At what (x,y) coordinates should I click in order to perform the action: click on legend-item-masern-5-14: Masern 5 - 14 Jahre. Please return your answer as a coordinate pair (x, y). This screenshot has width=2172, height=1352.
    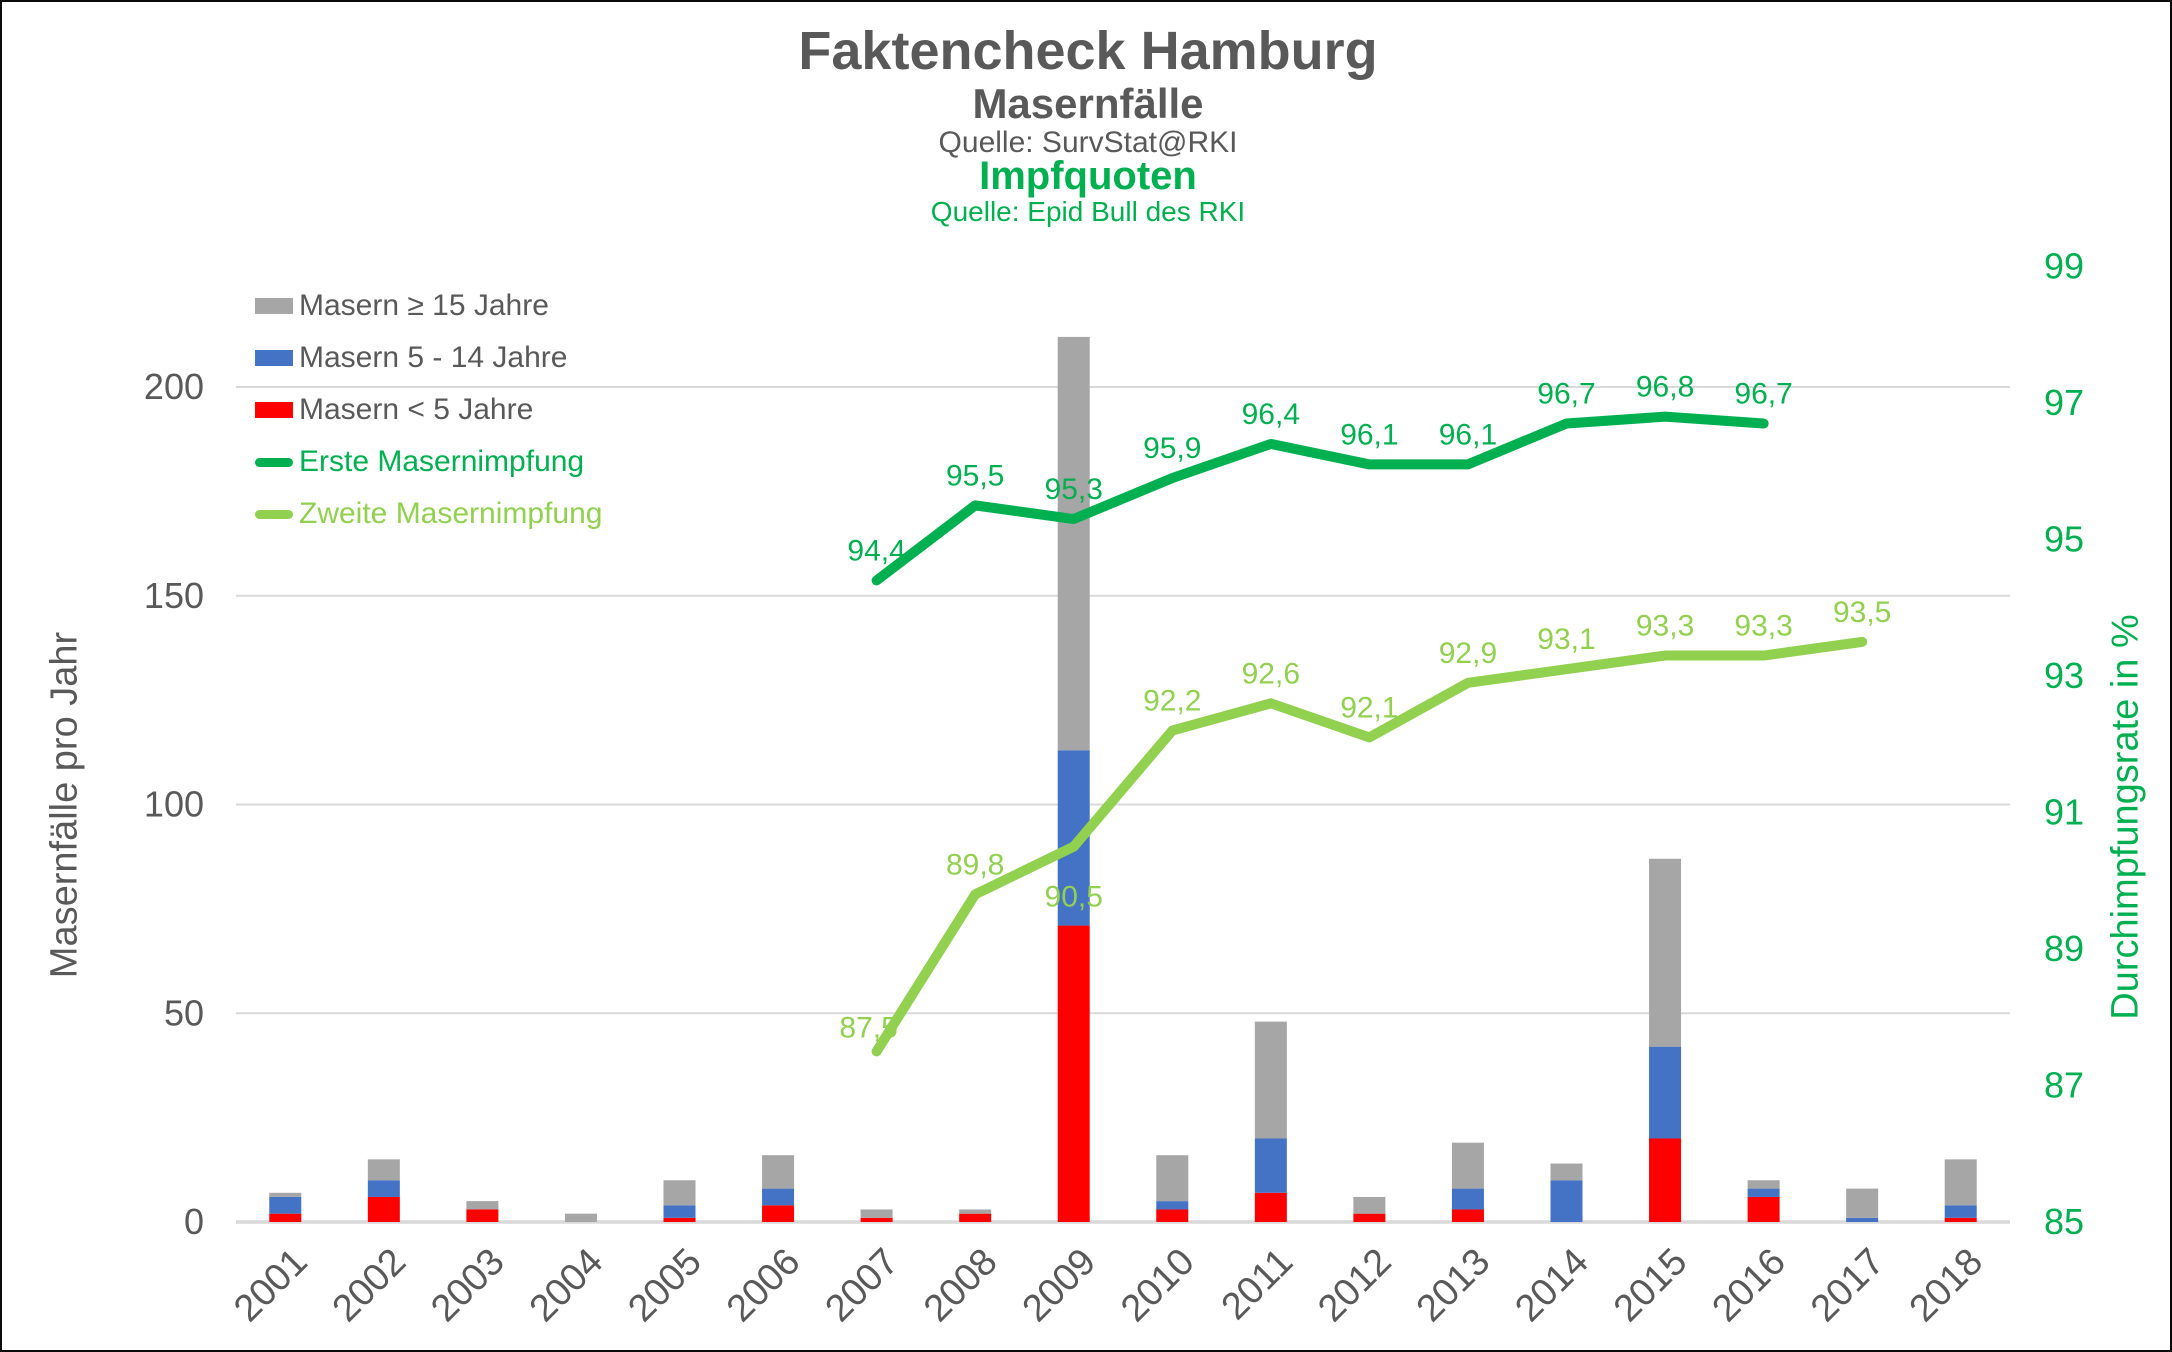
    Looking at the image, I should click on (428, 358).